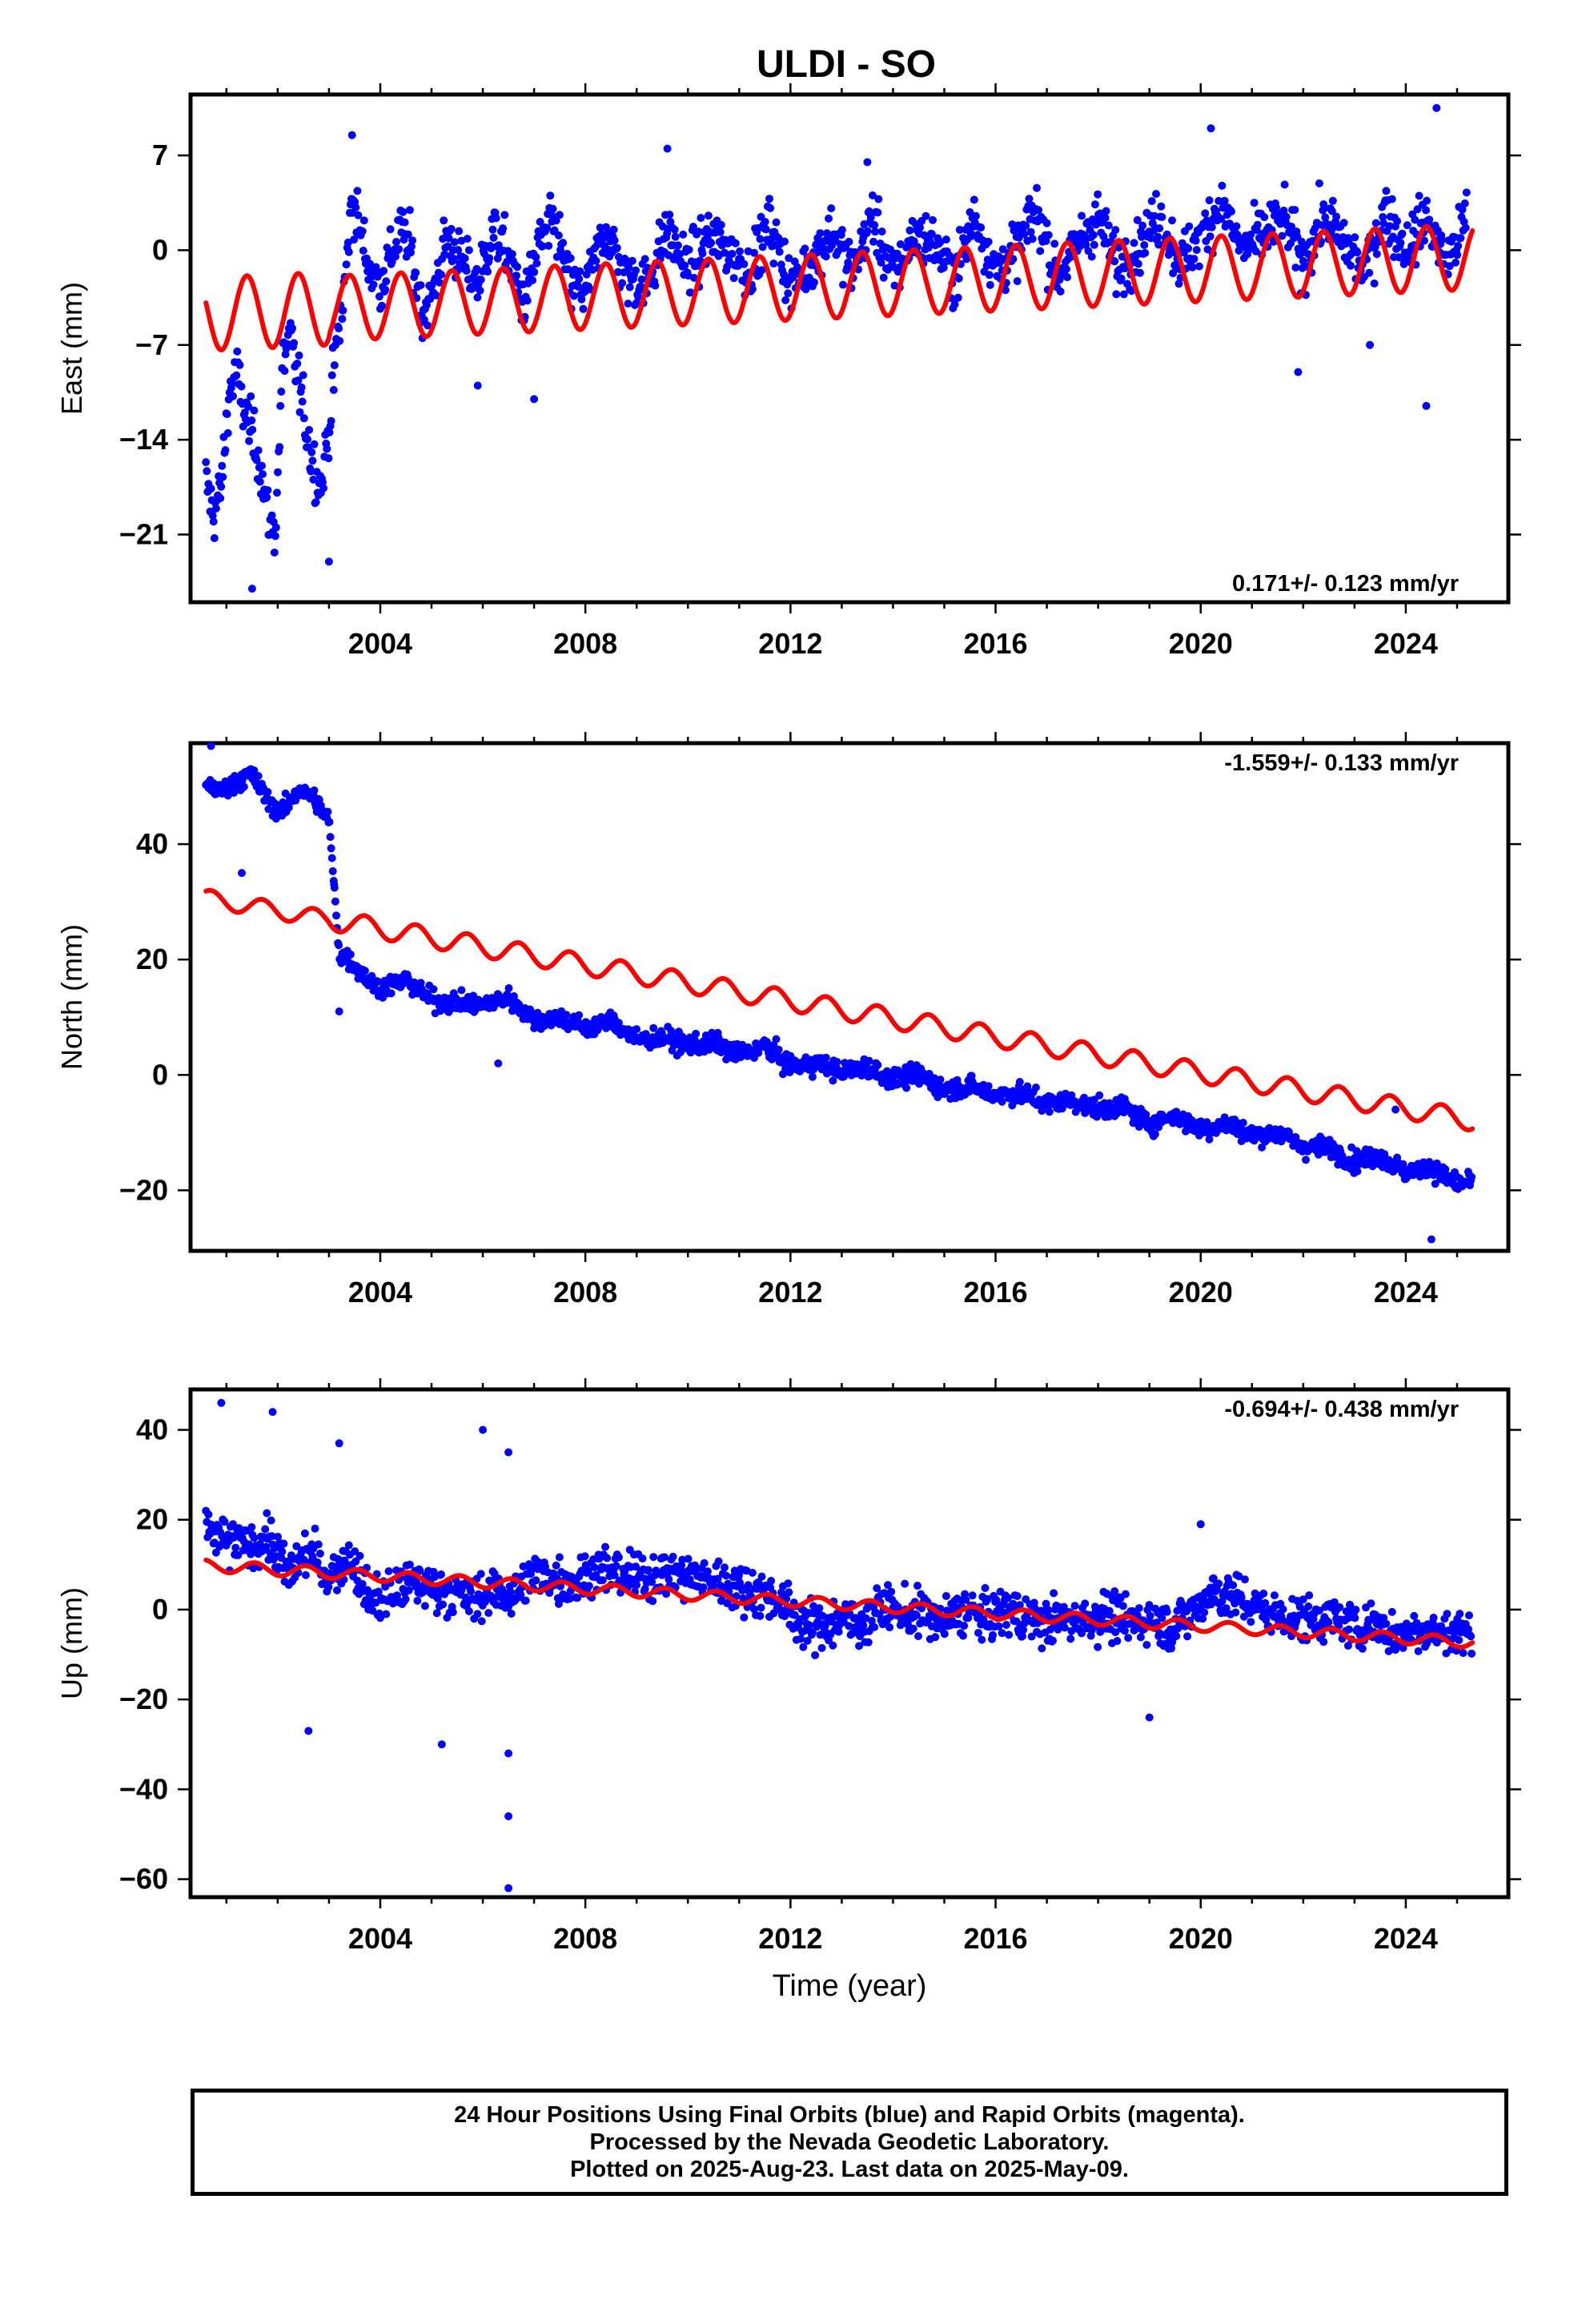  Describe the element at coordinates (1345, 584) in the screenshot. I see `east-rate-label: 0.171+/- 0.123 mm/yr` at that location.